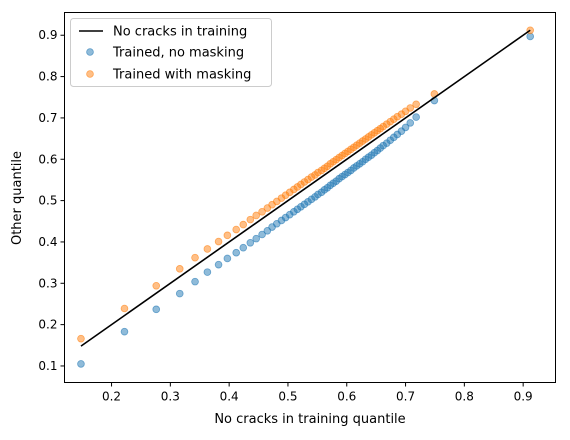  Describe the element at coordinates (90, 52) in the screenshot. I see `legend-marker-no-masking` at that location.